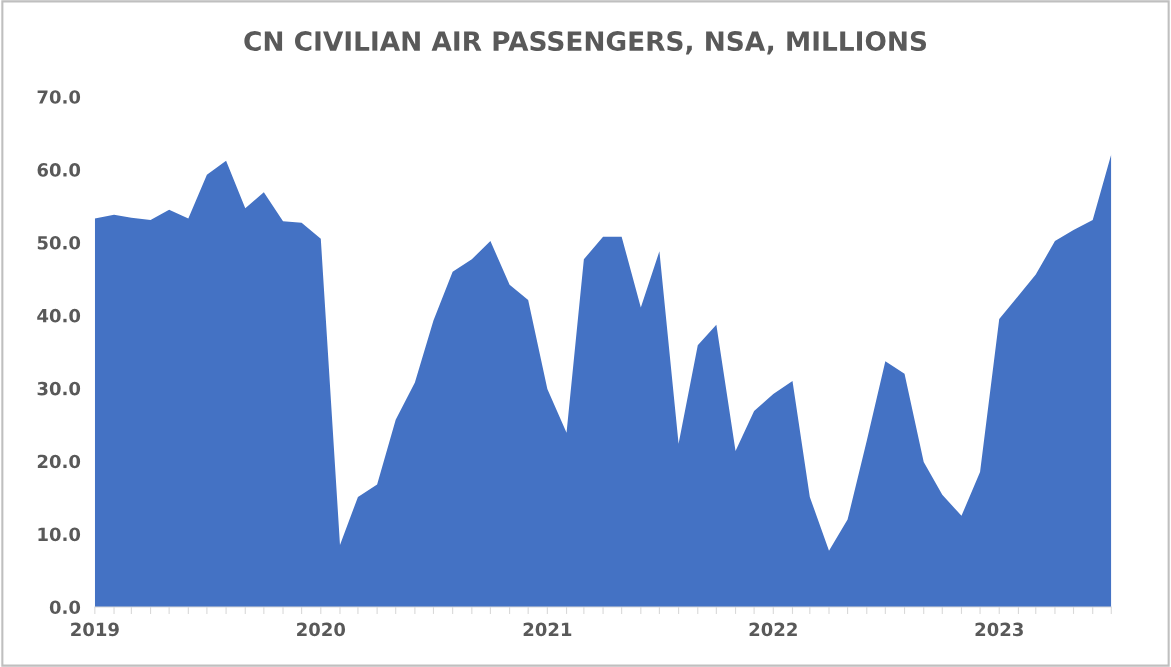 The width and height of the screenshot is (1171, 667). Describe the element at coordinates (59, 170) in the screenshot. I see `y-tick-label: 60.0` at that location.